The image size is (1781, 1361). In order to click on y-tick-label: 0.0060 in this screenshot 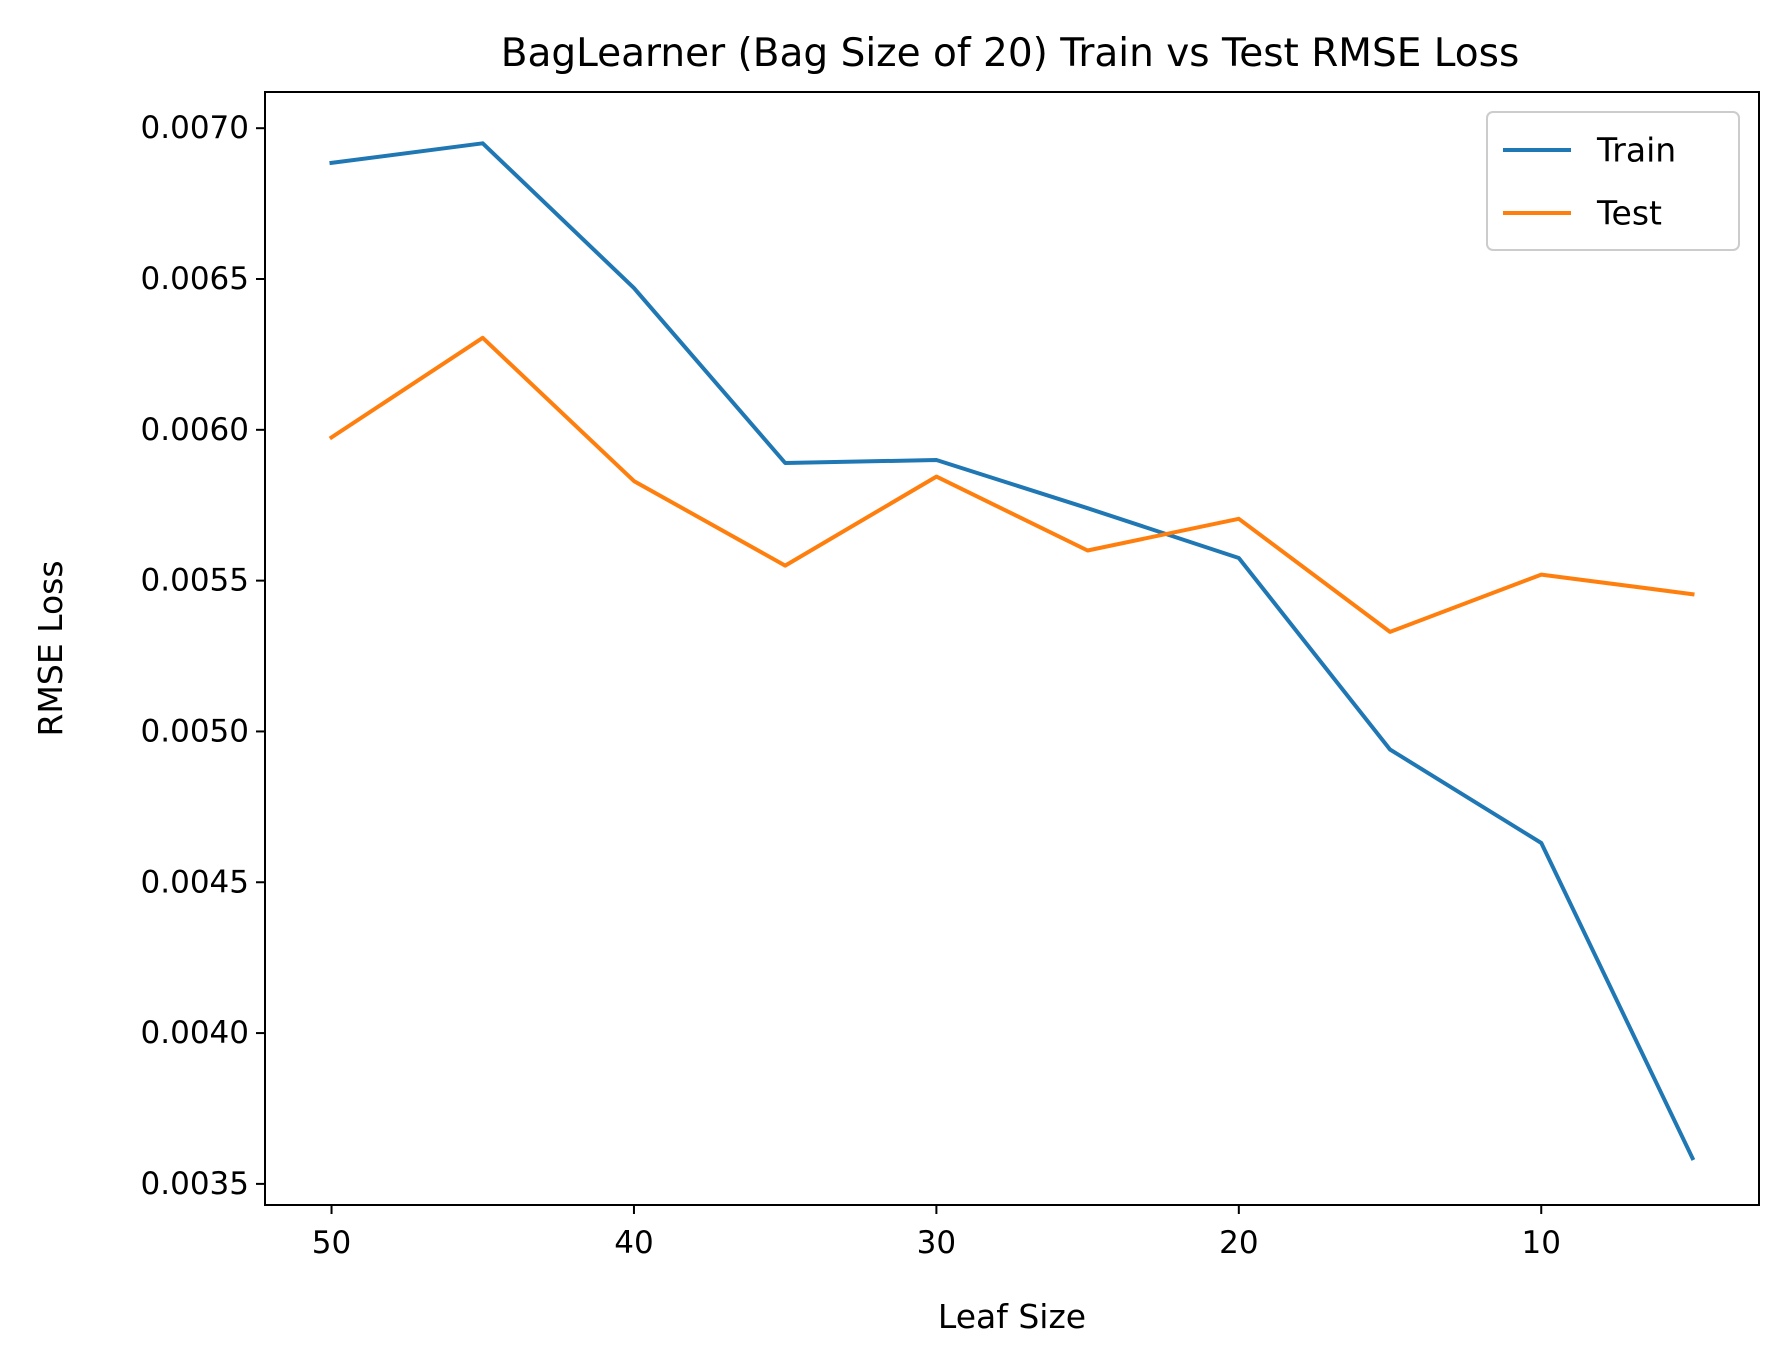, I will do `click(195, 430)`.